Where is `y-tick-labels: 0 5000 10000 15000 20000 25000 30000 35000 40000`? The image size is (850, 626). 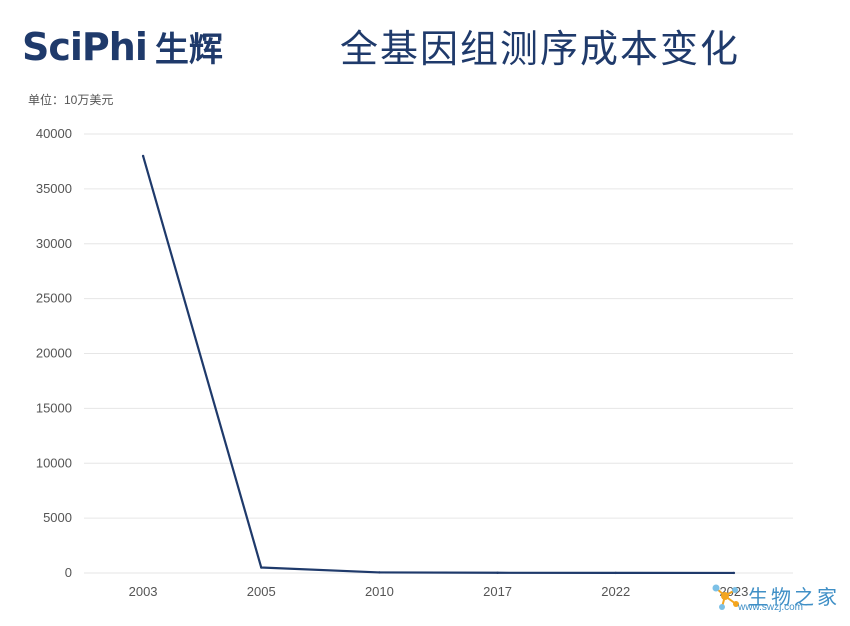
y-tick-labels: 0 5000 10000 15000 20000 25000 30000 35000 40000 is located at coordinates (54, 353).